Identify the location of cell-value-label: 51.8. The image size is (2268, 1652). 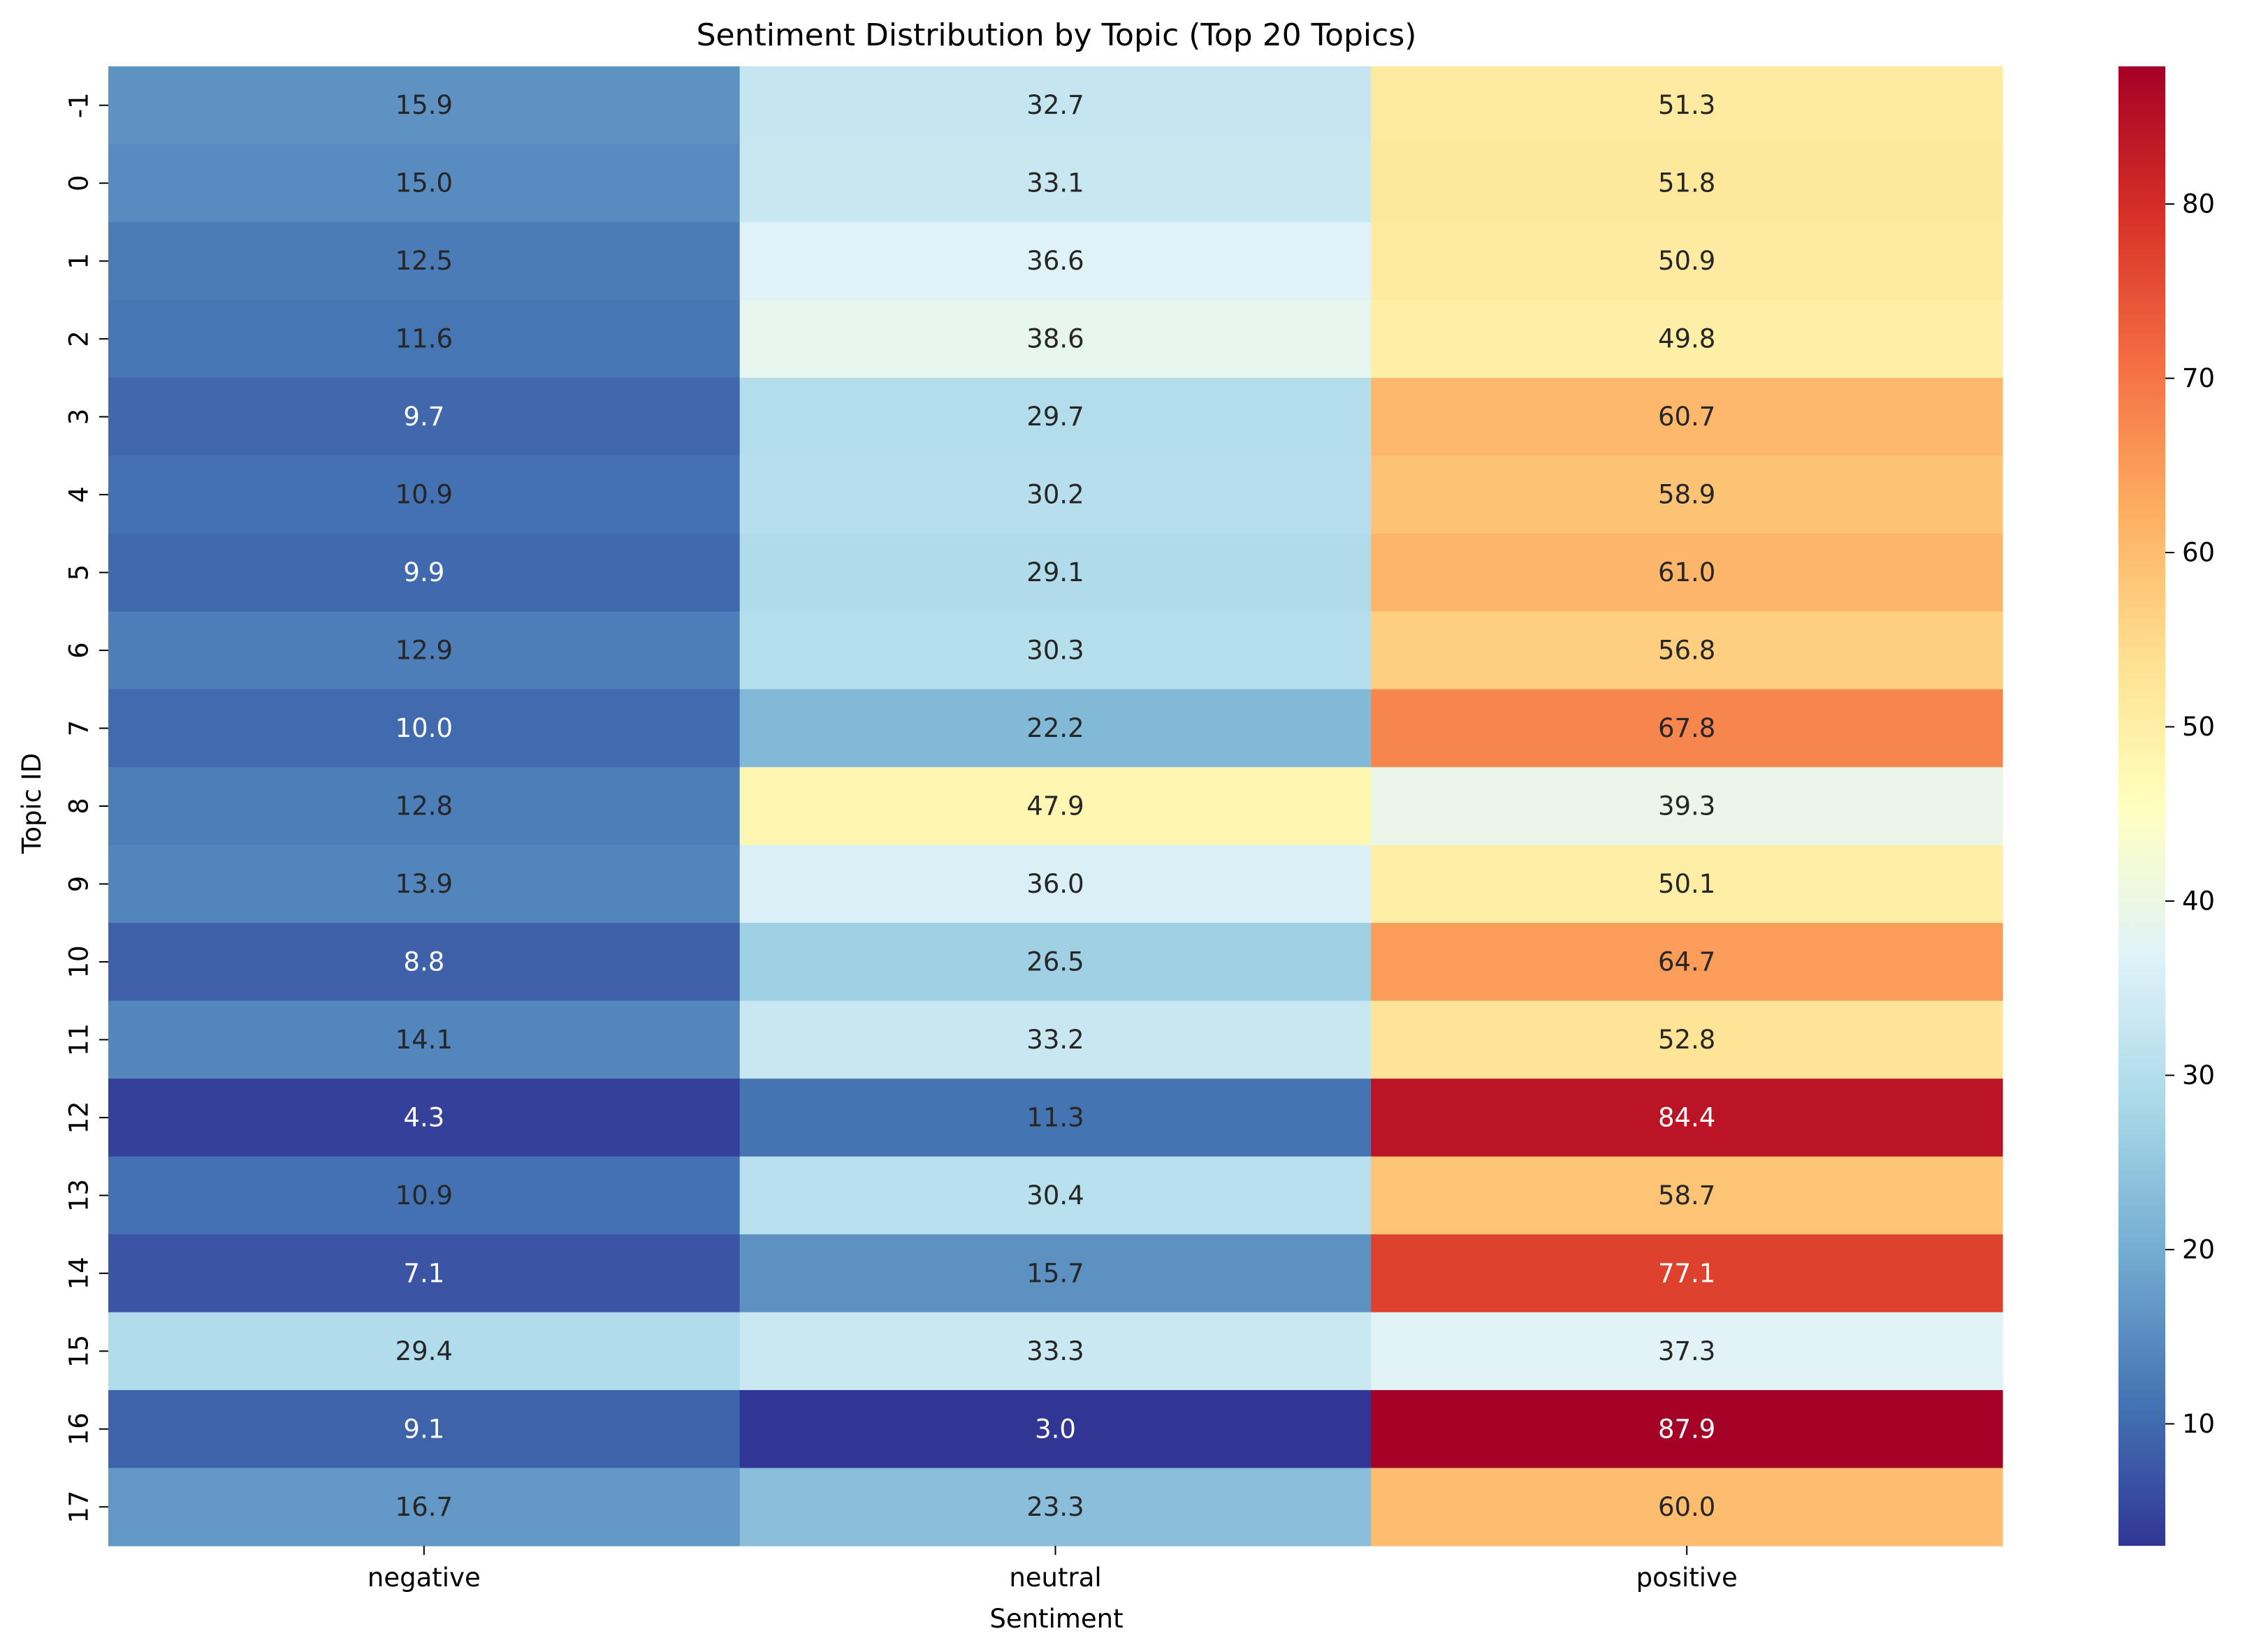
(1686, 183).